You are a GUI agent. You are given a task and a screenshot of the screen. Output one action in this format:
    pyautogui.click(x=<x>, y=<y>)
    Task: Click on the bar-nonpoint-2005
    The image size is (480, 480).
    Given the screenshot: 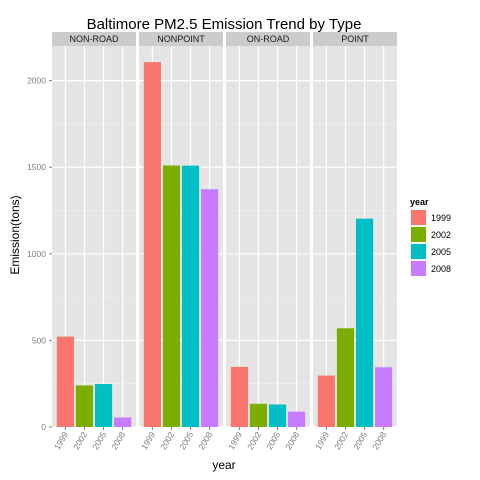 What is the action you would take?
    pyautogui.click(x=190, y=296)
    